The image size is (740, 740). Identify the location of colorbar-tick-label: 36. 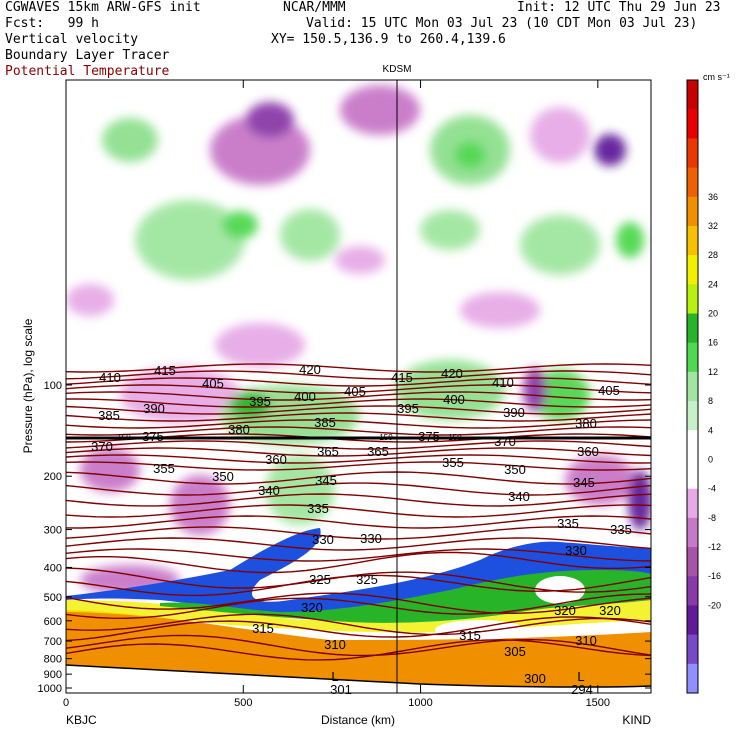
(713, 197).